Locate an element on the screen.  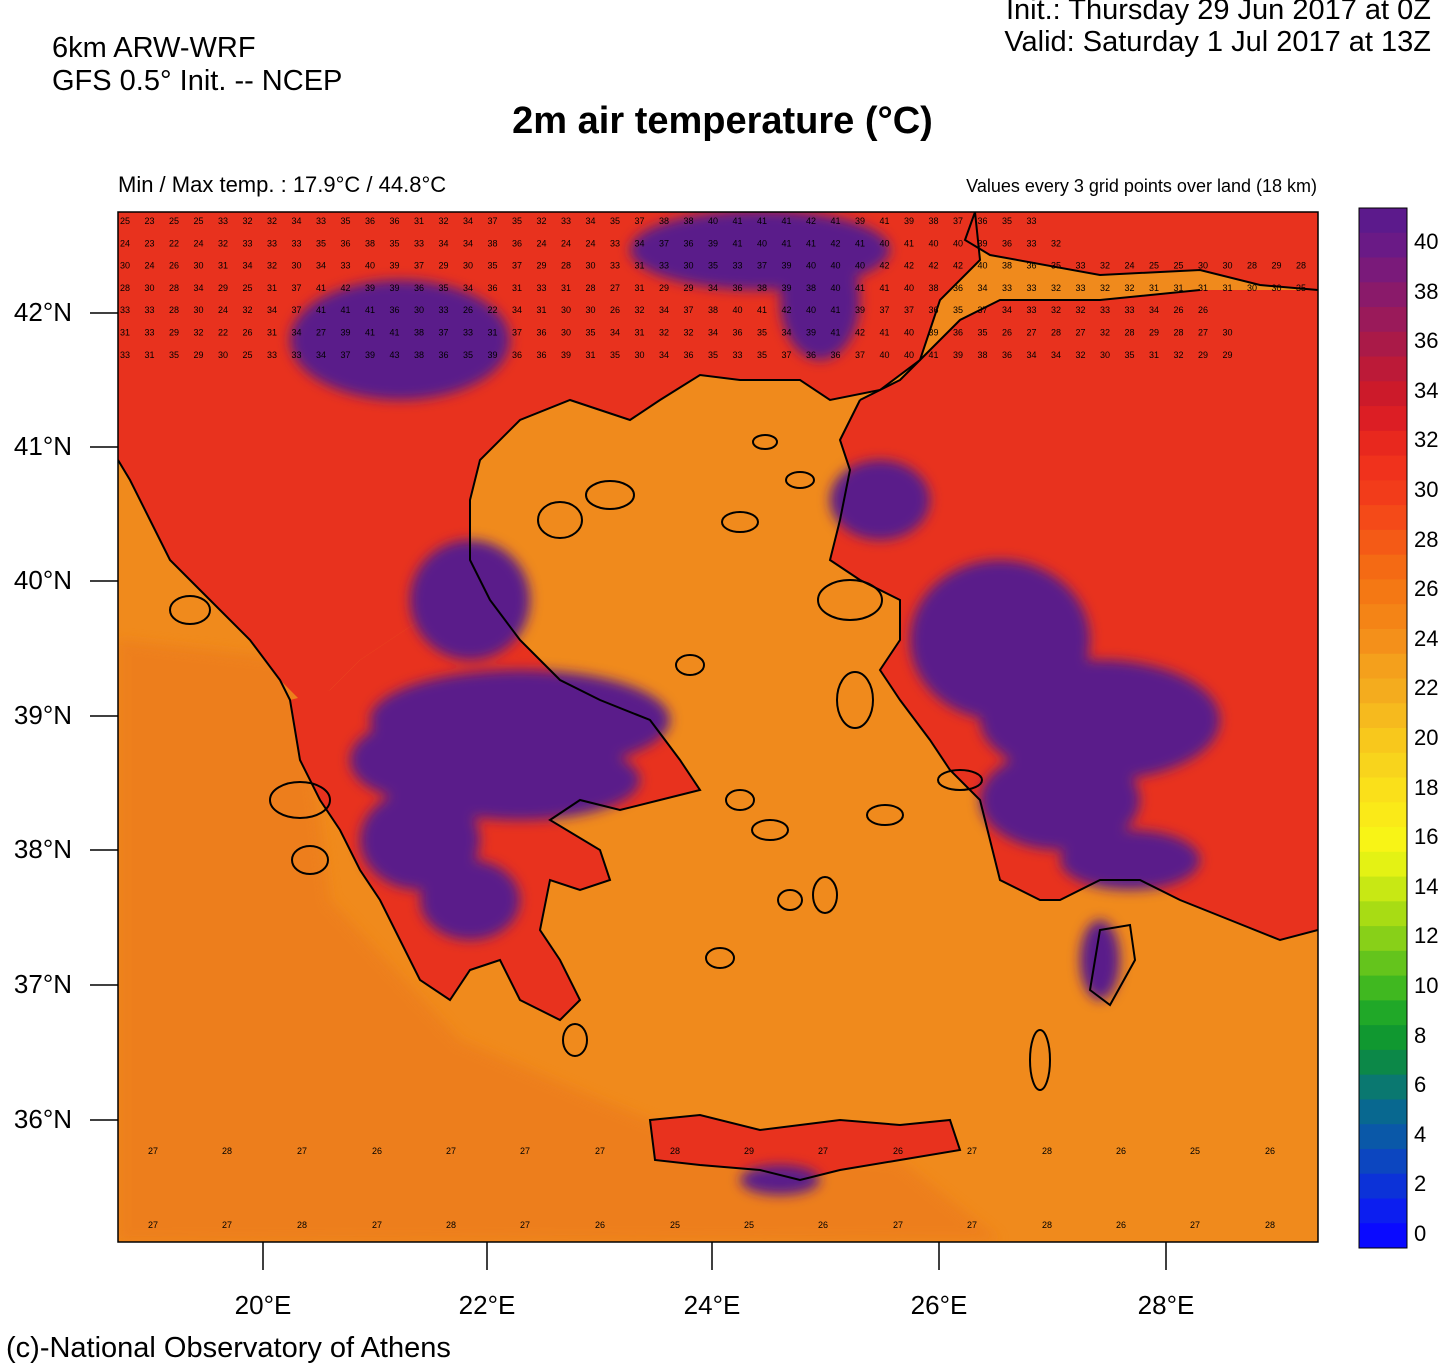
lon-label-20: 20°E is located at coordinates (263, 1305).